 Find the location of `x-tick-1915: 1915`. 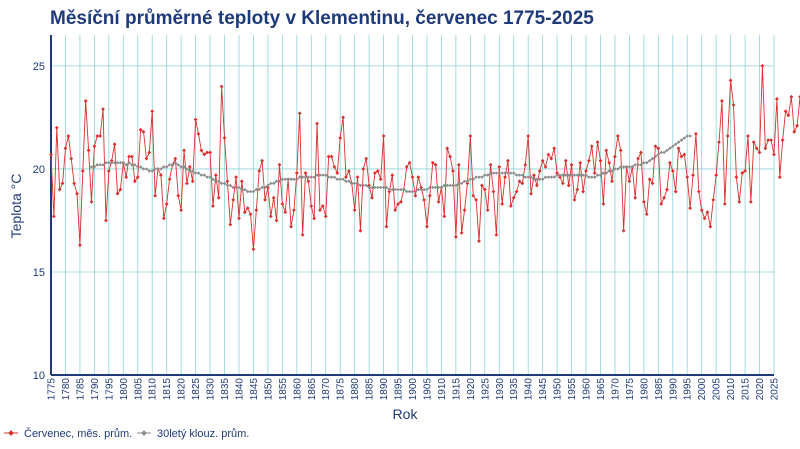

x-tick-1915: 1915 is located at coordinates (456, 389).